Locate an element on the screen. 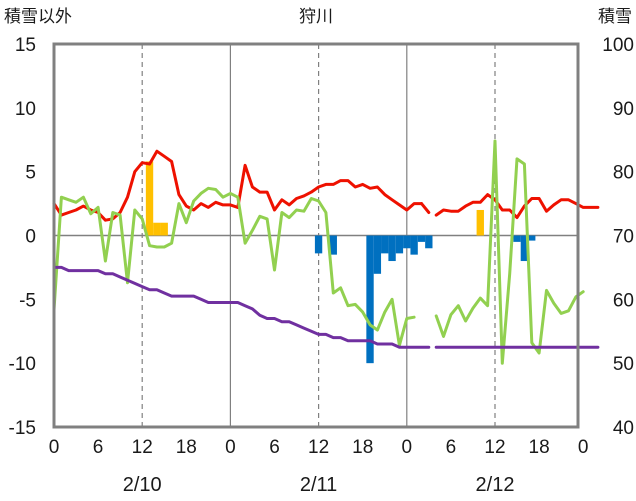 The image size is (636, 501). right-tick-label: 100 is located at coordinates (618, 45).